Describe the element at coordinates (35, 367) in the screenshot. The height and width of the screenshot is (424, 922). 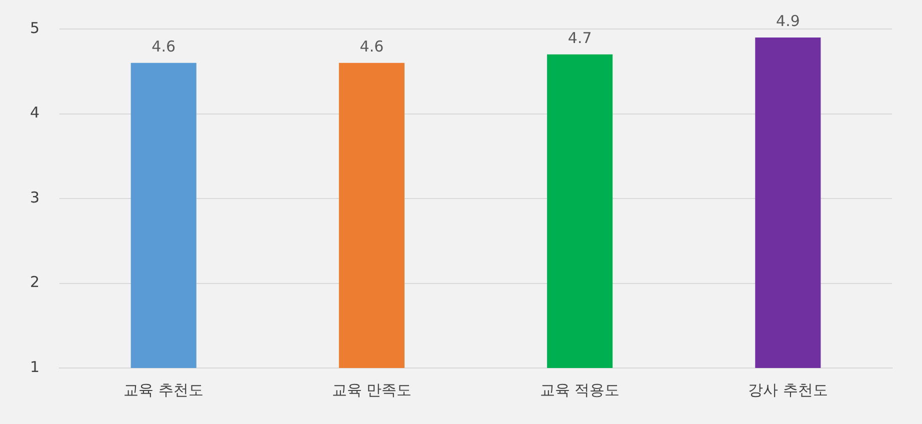
I see `y-tick-label: 1` at that location.